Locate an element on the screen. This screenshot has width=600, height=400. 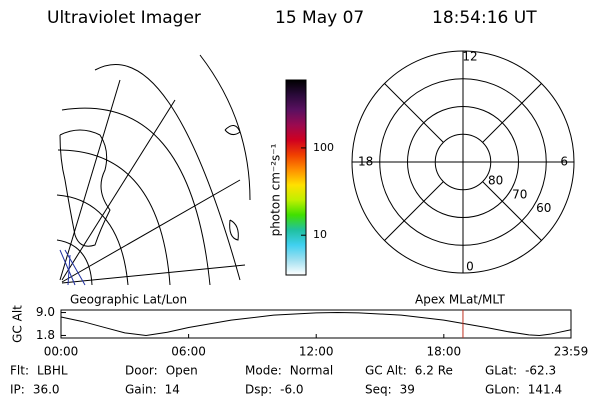
x-tick-label: 12:00 is located at coordinates (316, 352).